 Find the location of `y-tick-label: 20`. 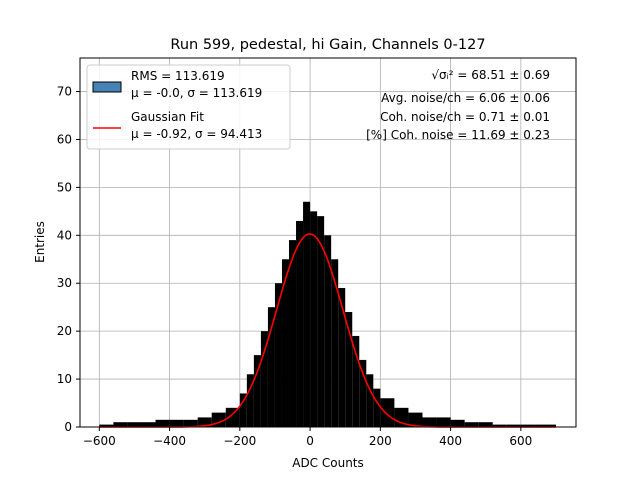

y-tick-label: 20 is located at coordinates (64, 331).